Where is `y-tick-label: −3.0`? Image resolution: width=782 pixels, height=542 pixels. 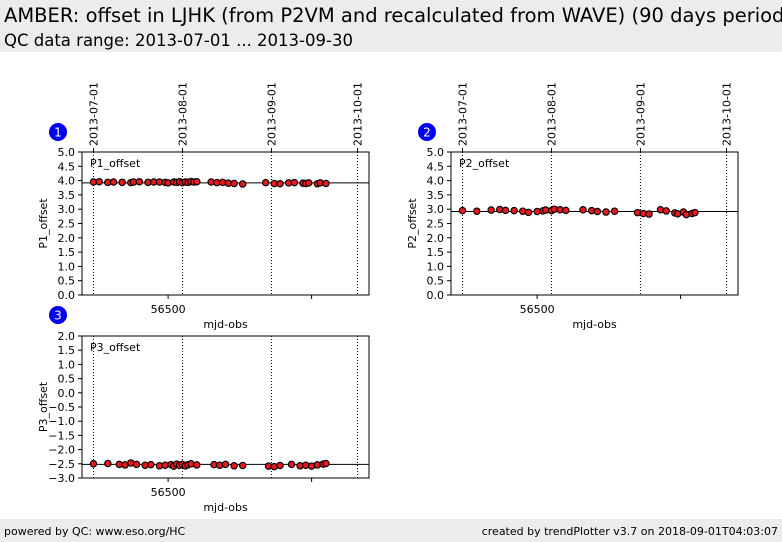
y-tick-label: −3.0 is located at coordinates (61, 478).